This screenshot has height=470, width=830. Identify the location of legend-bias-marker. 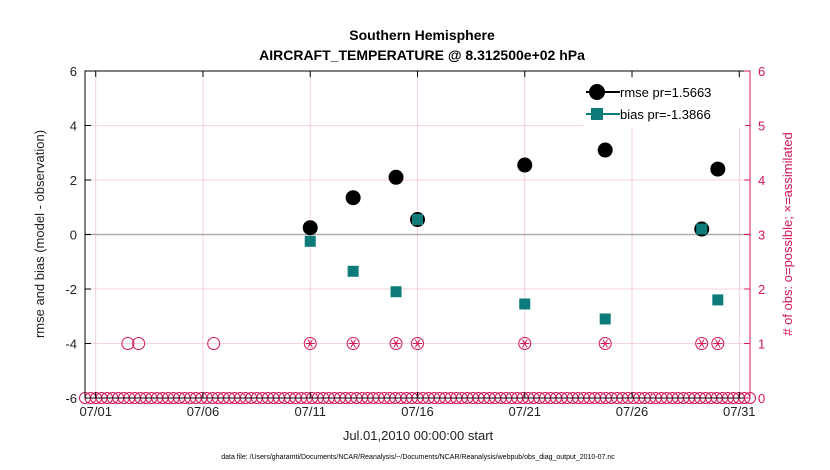
(597, 114).